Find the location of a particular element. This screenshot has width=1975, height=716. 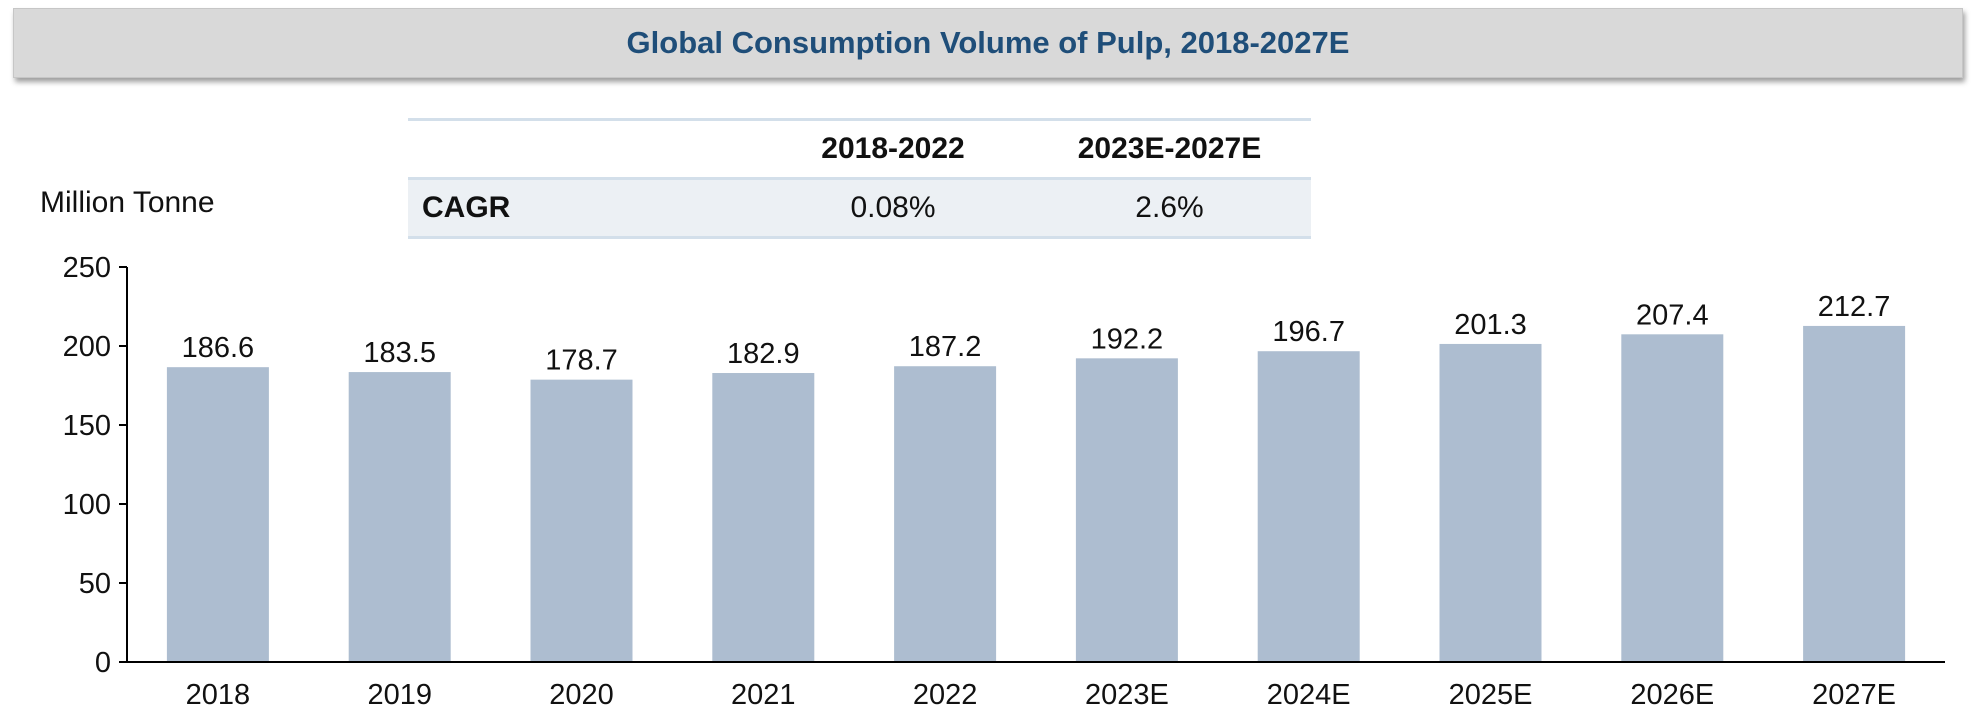

cagr-header-period-1: 2018-2022 is located at coordinates (893, 149).